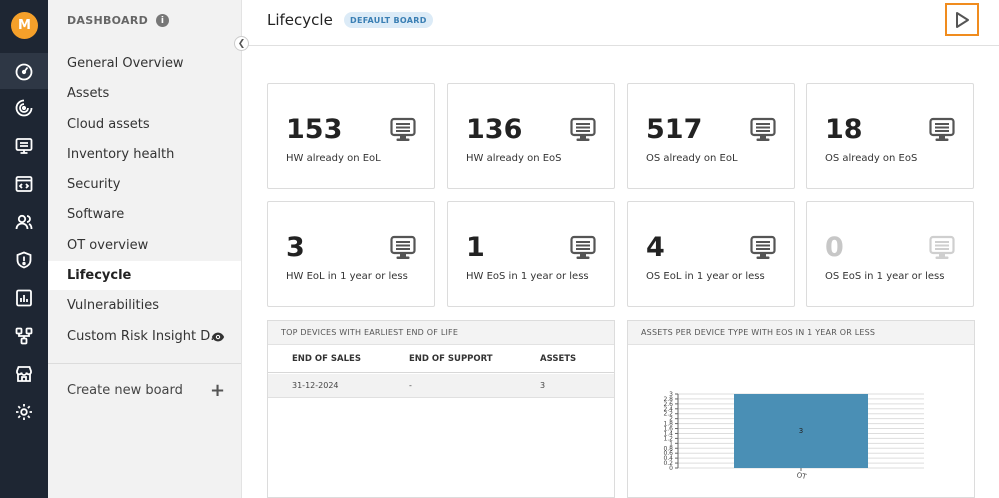  Describe the element at coordinates (24, 298) in the screenshot. I see `report-icon` at that location.